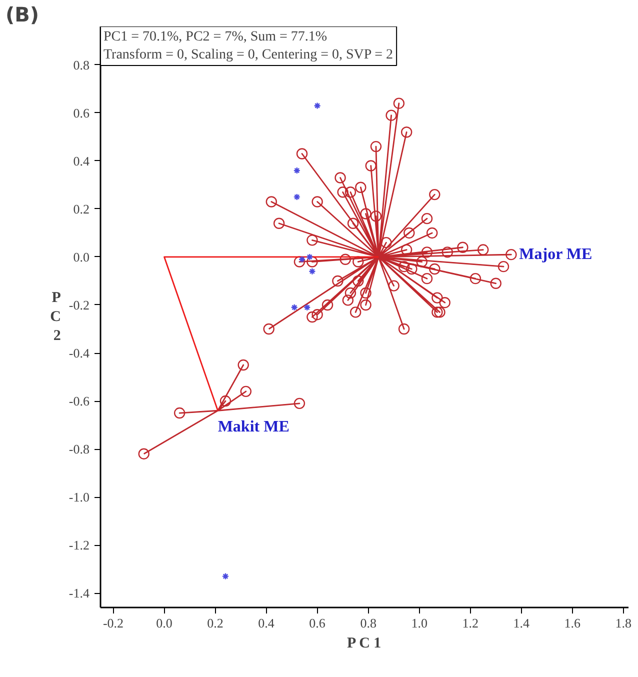 The width and height of the screenshot is (638, 677). Describe the element at coordinates (79, 401) in the screenshot. I see `y-tick-label: -0.6` at that location.